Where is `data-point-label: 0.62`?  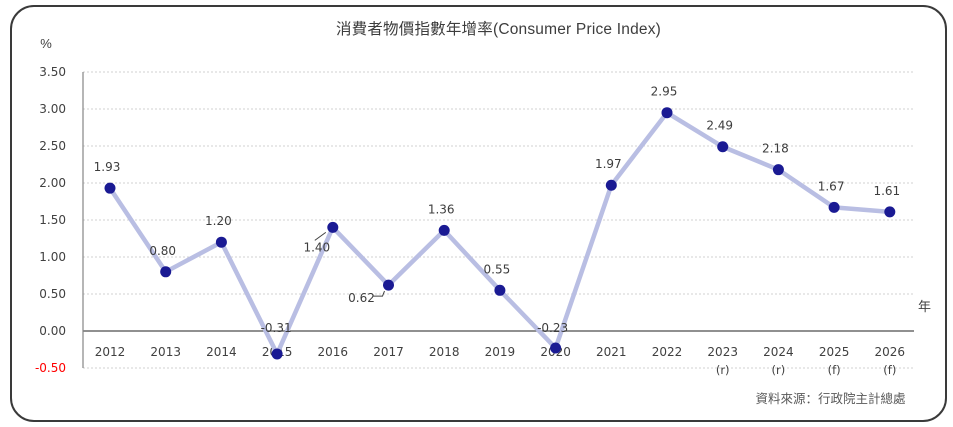 data-point-label: 0.62 is located at coordinates (361, 298).